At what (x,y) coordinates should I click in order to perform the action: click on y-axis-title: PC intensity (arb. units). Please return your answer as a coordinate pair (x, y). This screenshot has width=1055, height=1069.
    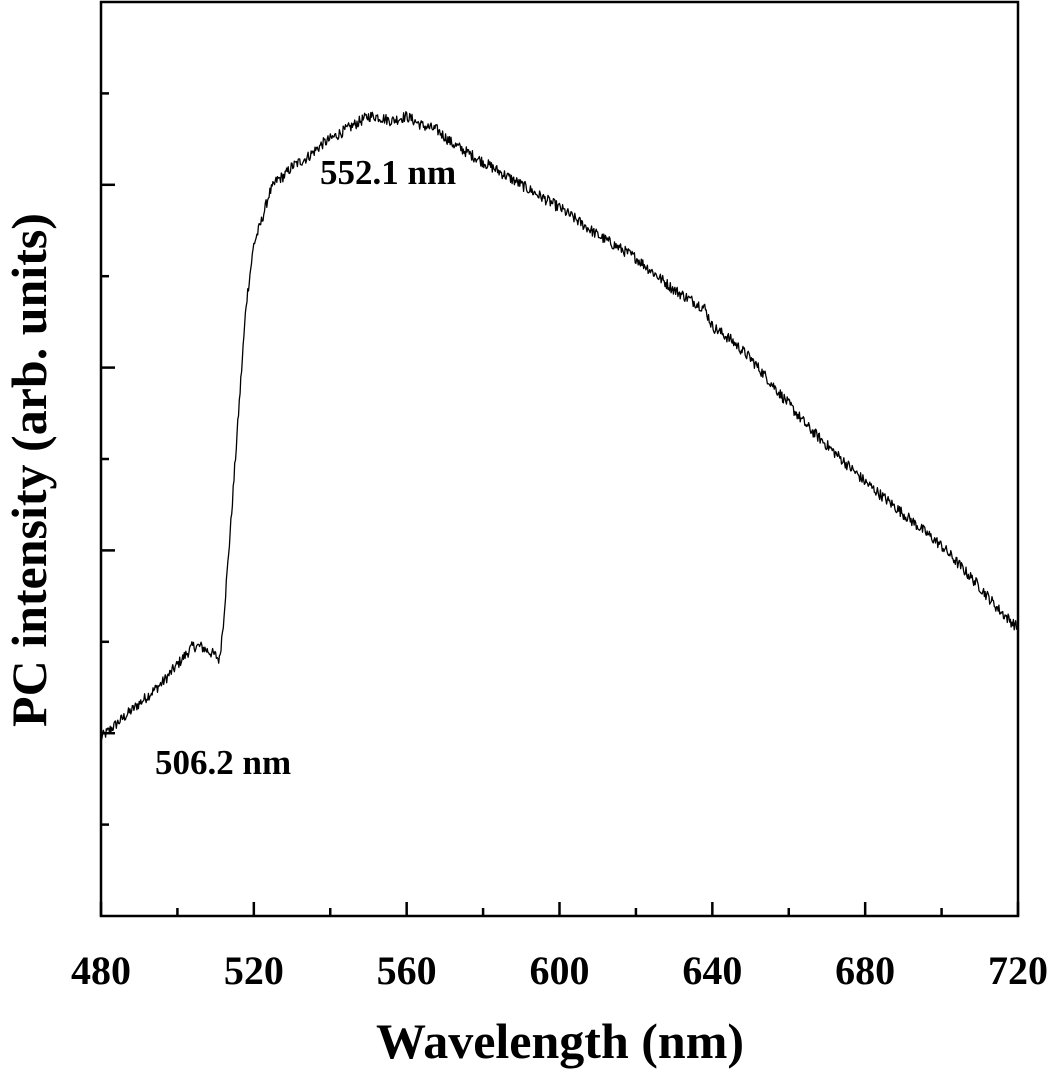
    Looking at the image, I should click on (29, 470).